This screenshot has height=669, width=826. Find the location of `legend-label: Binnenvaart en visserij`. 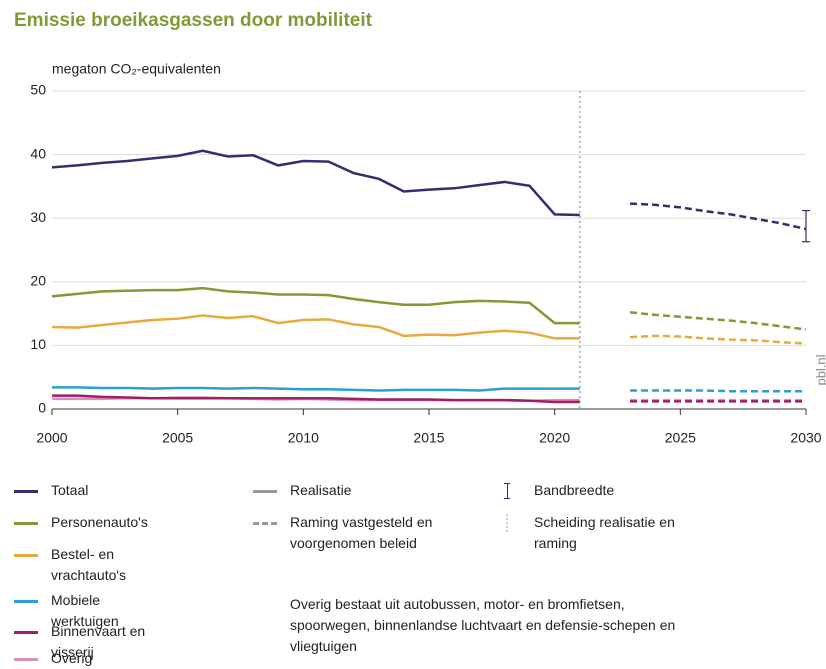

legend-label: Binnenvaart en visserij is located at coordinates (98, 641).